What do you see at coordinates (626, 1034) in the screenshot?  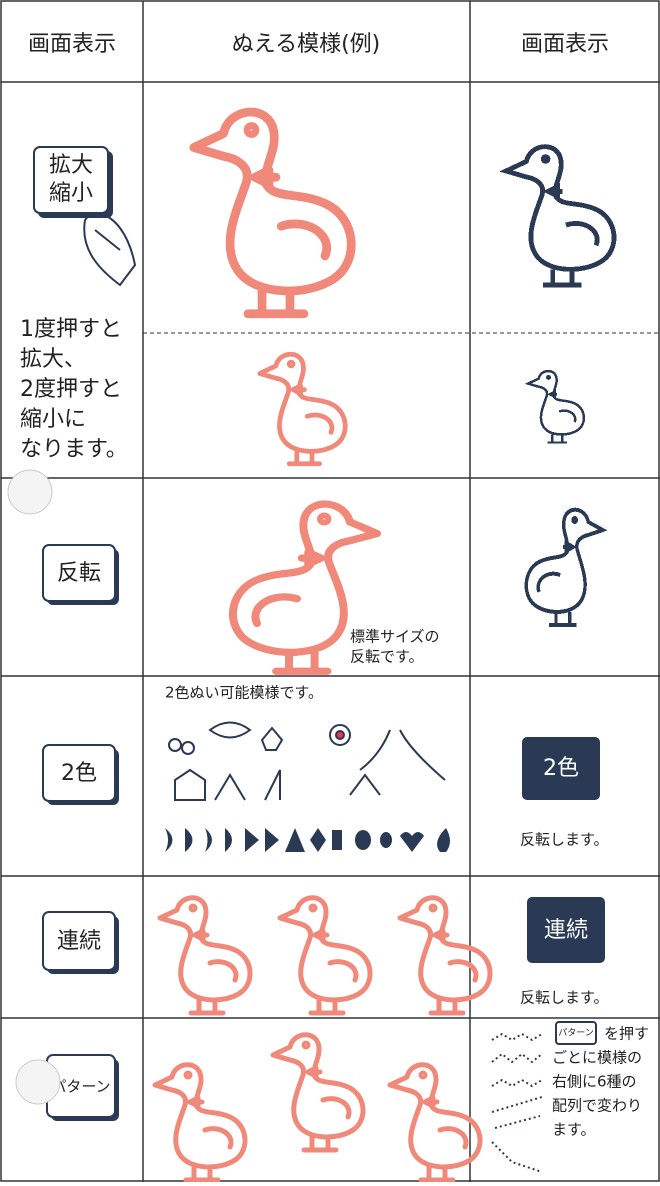 I see `note-line: を押す` at bounding box center [626, 1034].